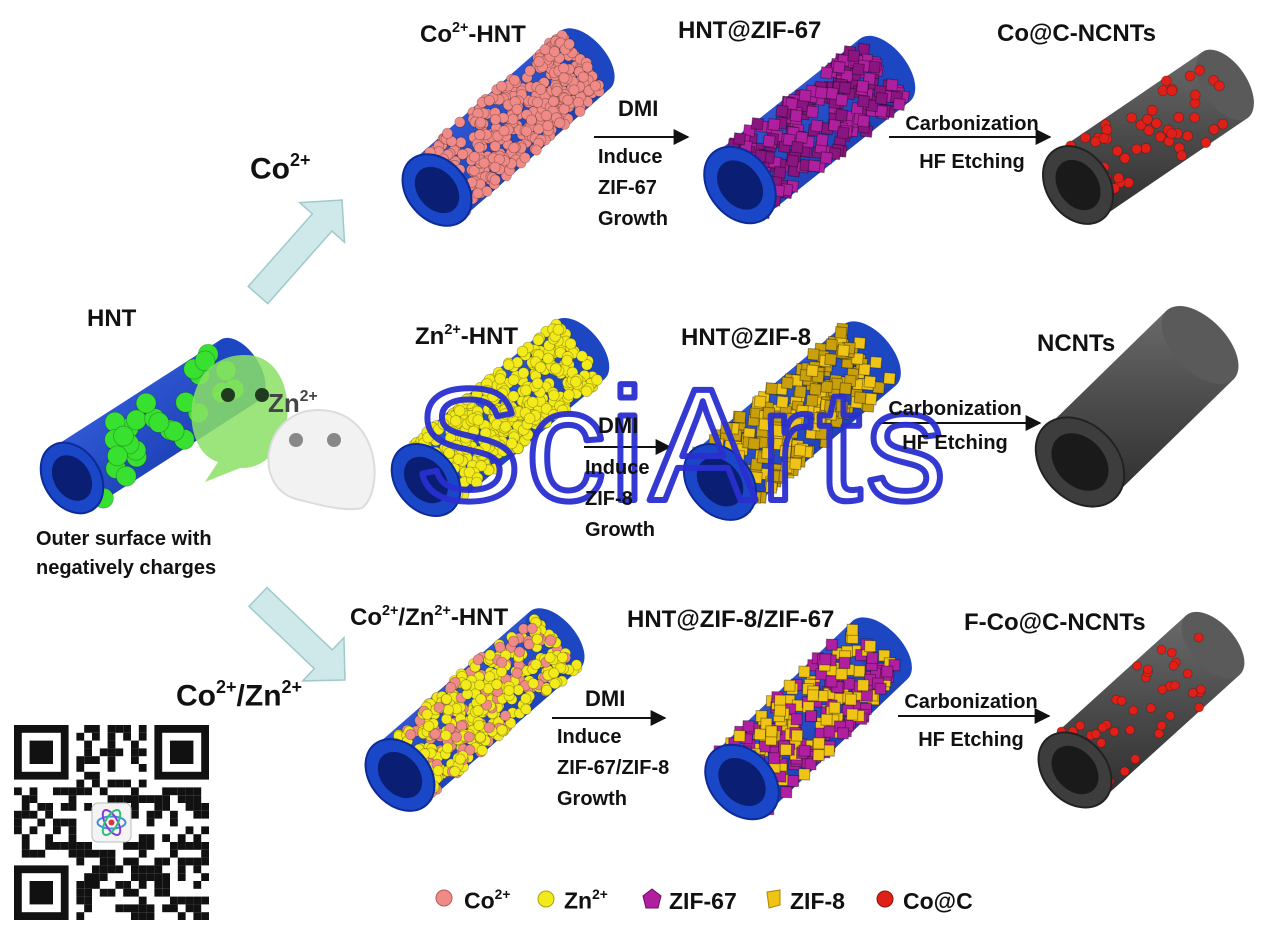  What do you see at coordinates (664, 898) in the screenshot?
I see `legend-symbols` at bounding box center [664, 898].